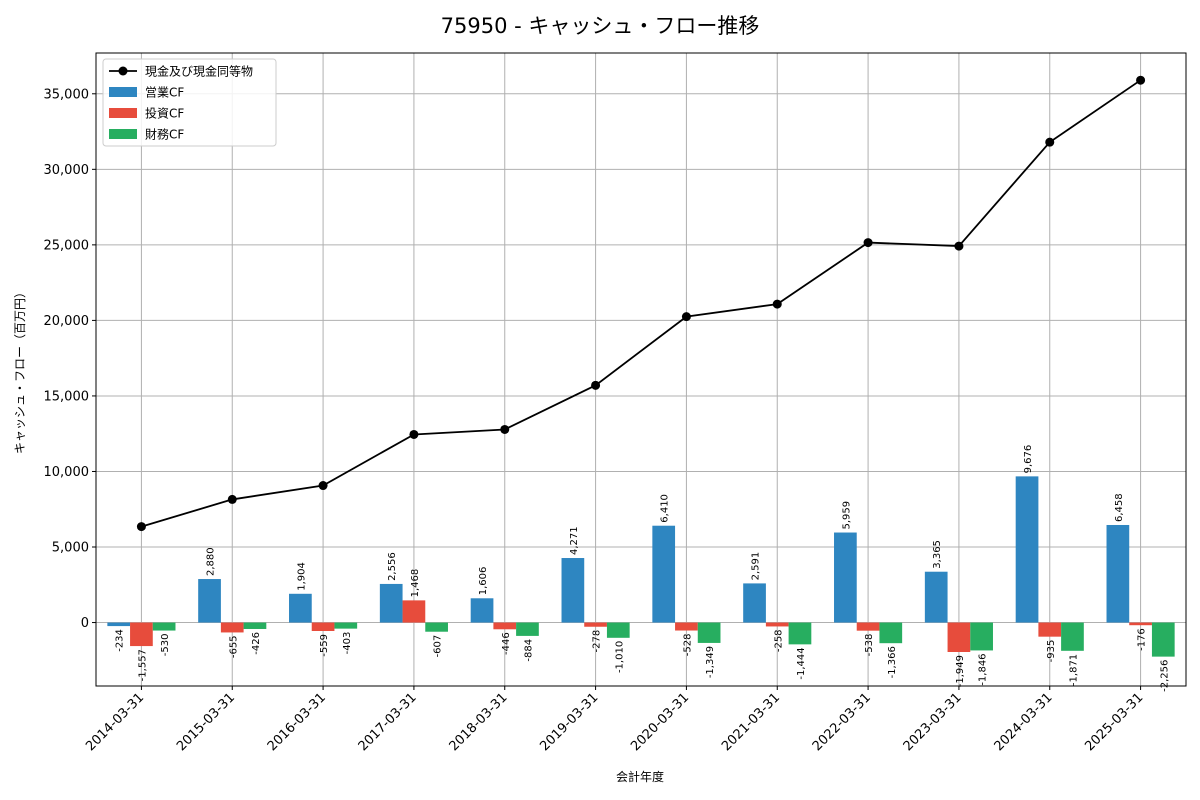 The image size is (1200, 800). Describe the element at coordinates (600, 26) in the screenshot. I see `chart-title: 75950 - キャッシュ・フロー推移` at that location.